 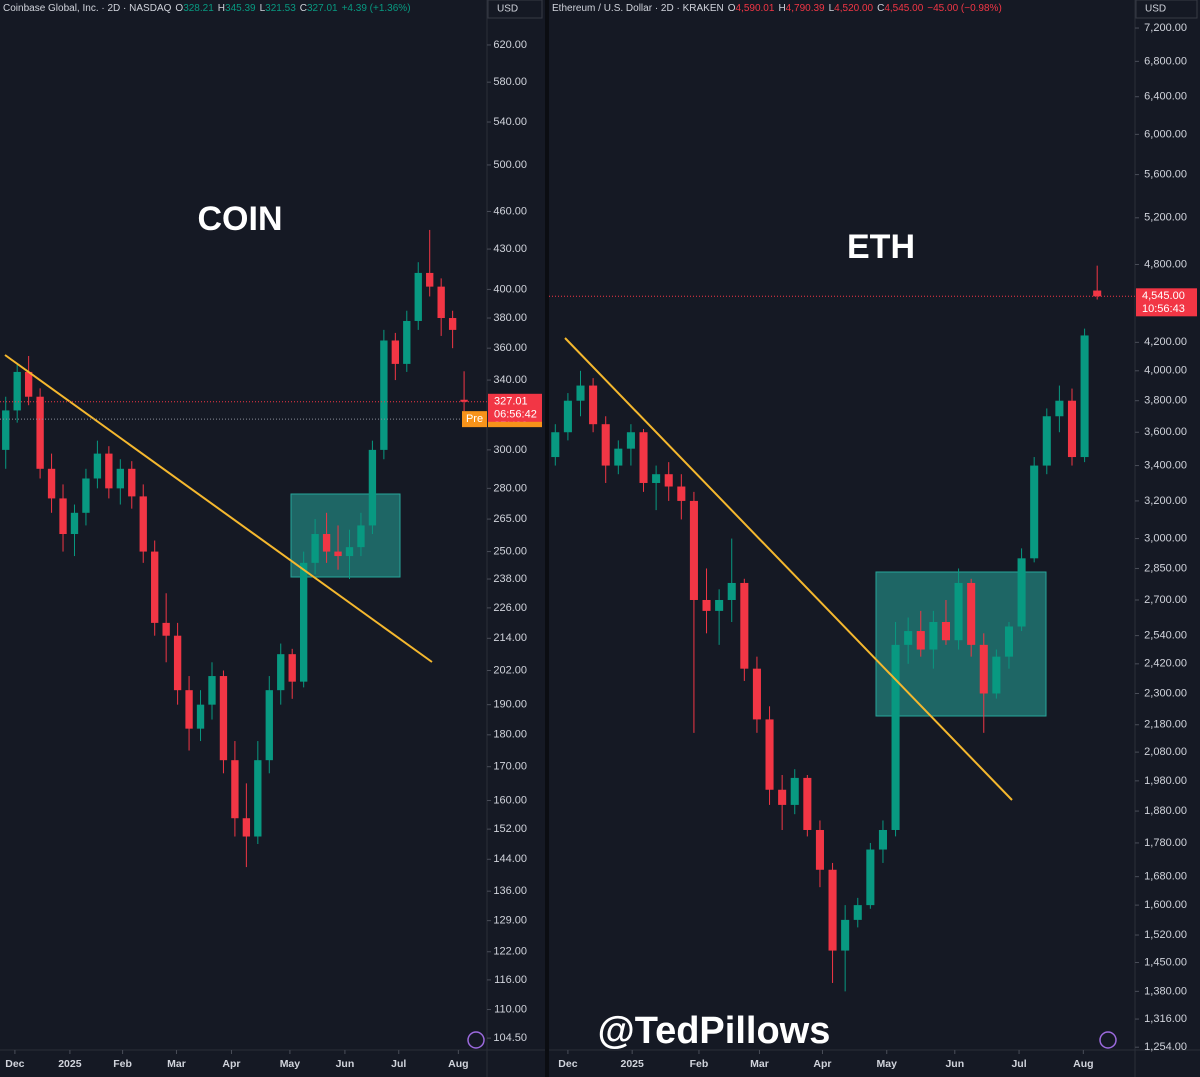 What do you see at coordinates (510, 980) in the screenshot?
I see `y-tick-label: 116.00` at bounding box center [510, 980].